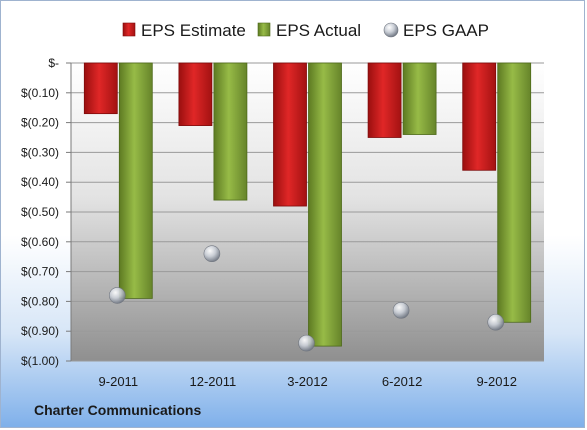 Image resolution: width=587 pixels, height=430 pixels. Describe the element at coordinates (118, 410) in the screenshot. I see `company-caption: Charter Communications` at that location.